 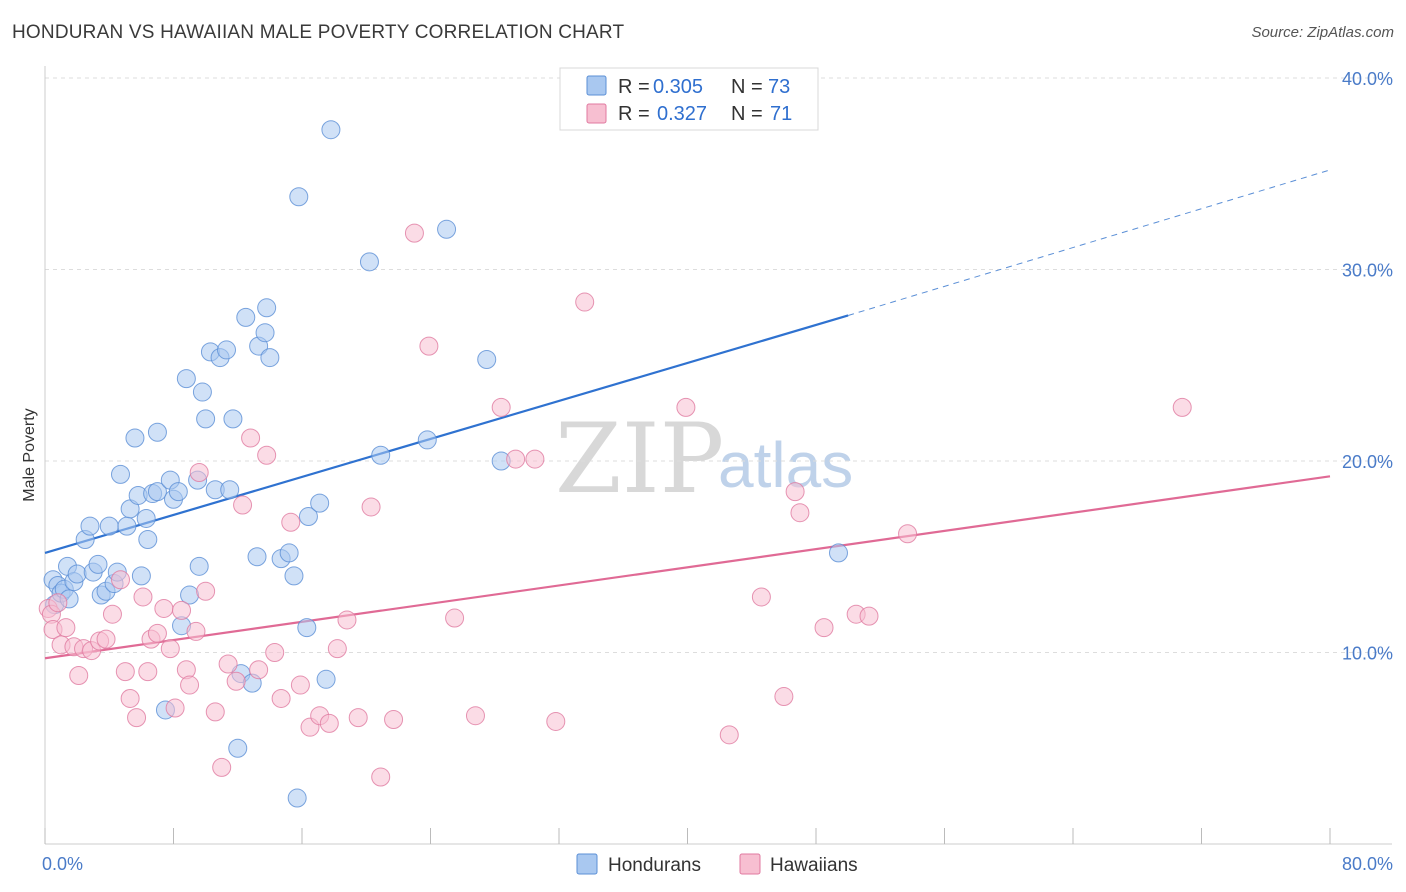 What do you see at coordinates (717, 864) in the screenshot?
I see `bottom-legend: Hondurans Hawaiians` at bounding box center [717, 864].